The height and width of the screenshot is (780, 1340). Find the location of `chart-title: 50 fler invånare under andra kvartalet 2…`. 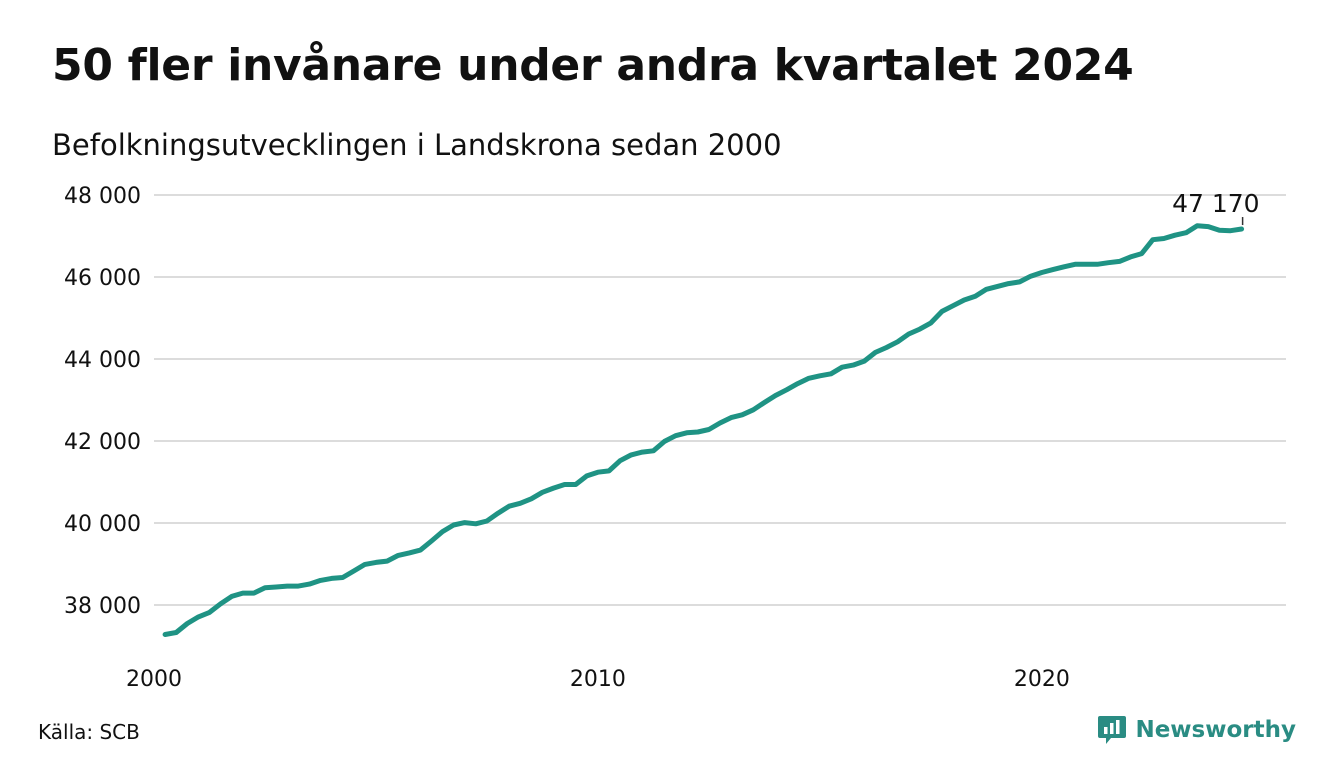

chart-title: 50 fler invånare under andra kvartalet 2… is located at coordinates (593, 65).